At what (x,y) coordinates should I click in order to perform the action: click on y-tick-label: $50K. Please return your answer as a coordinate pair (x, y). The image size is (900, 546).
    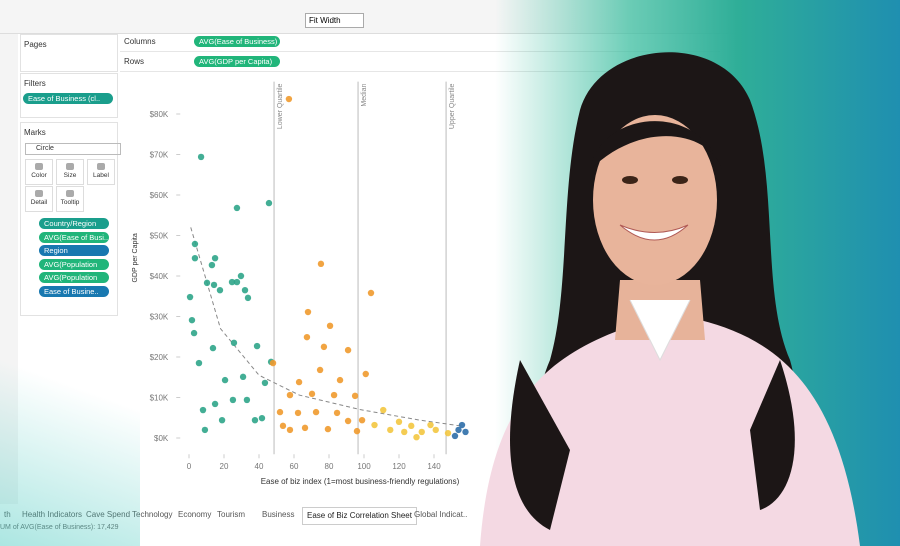
    Looking at the image, I should click on (159, 236).